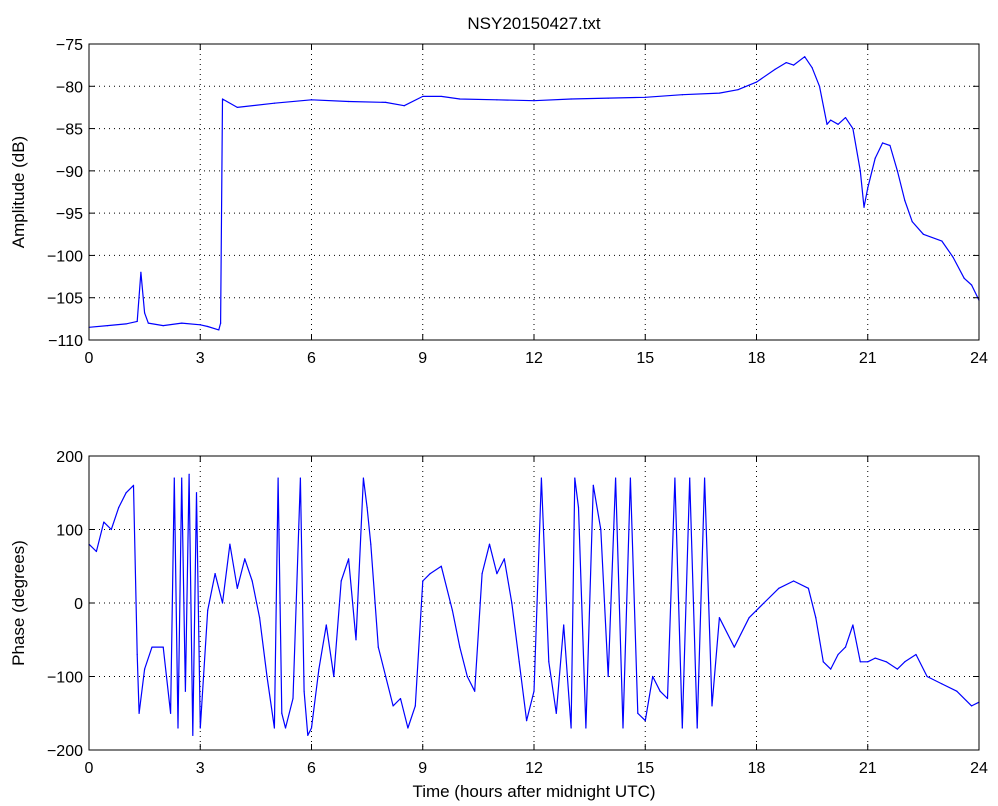 The height and width of the screenshot is (806, 998). What do you see at coordinates (65, 299) in the screenshot?
I see `amplitude-y-tick-label: −105` at bounding box center [65, 299].